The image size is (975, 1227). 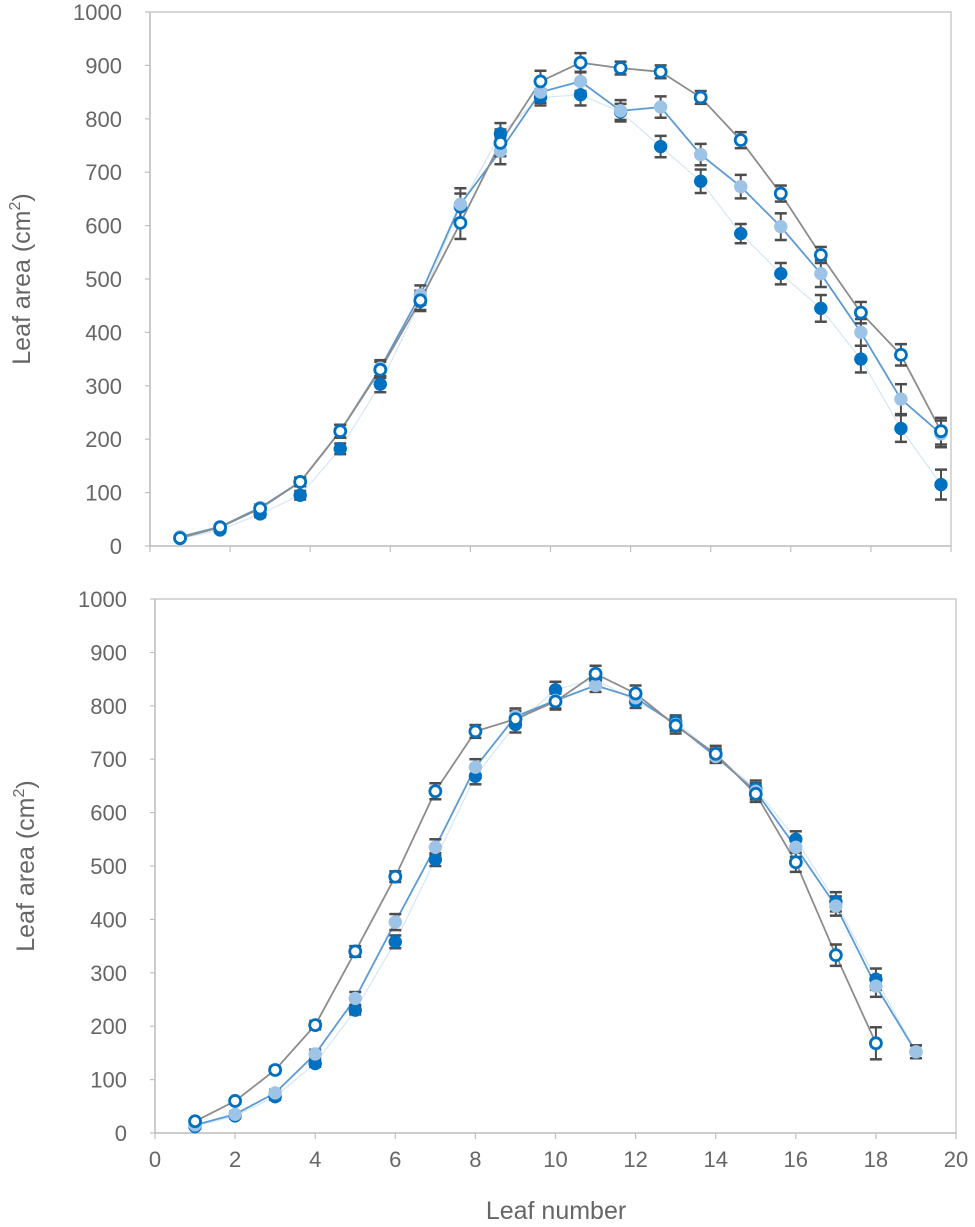 I want to click on x-tick-label: 2, so click(x=235, y=1159).